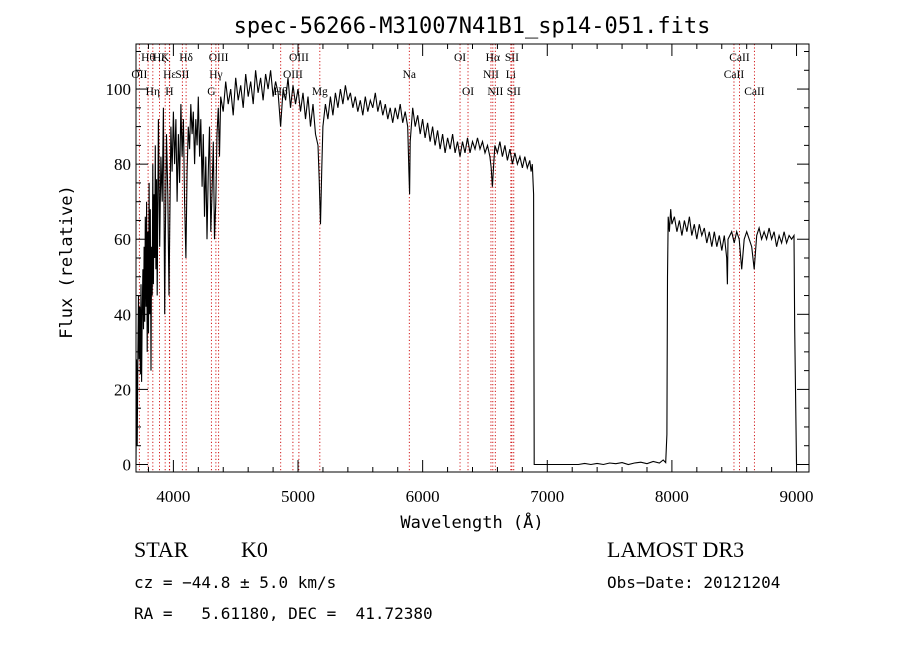 The width and height of the screenshot is (900, 649). What do you see at coordinates (797, 496) in the screenshot?
I see `x-tick-label-5: 9000` at bounding box center [797, 496].